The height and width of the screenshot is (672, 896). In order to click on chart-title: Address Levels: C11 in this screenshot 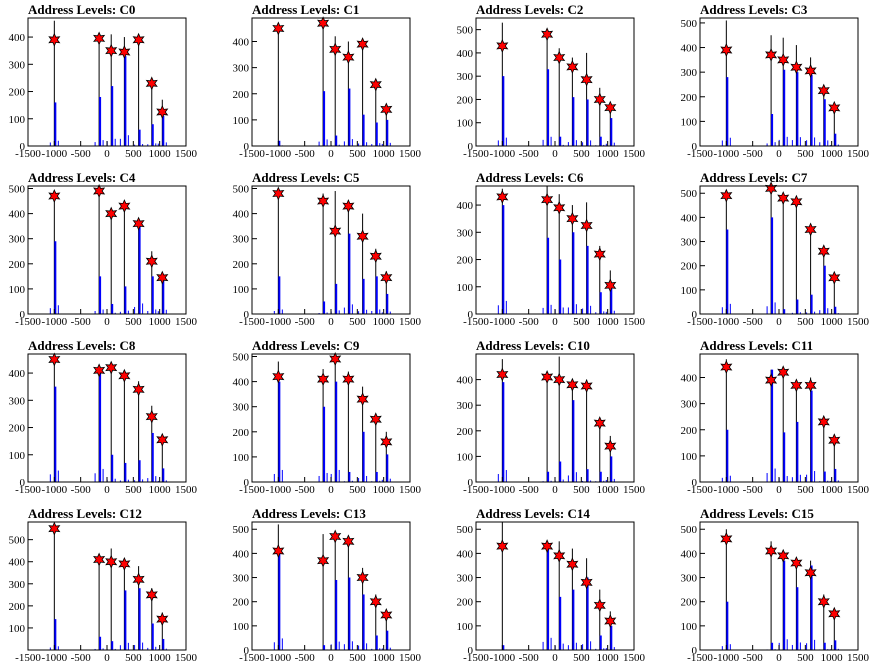, I will do `click(756, 345)`.